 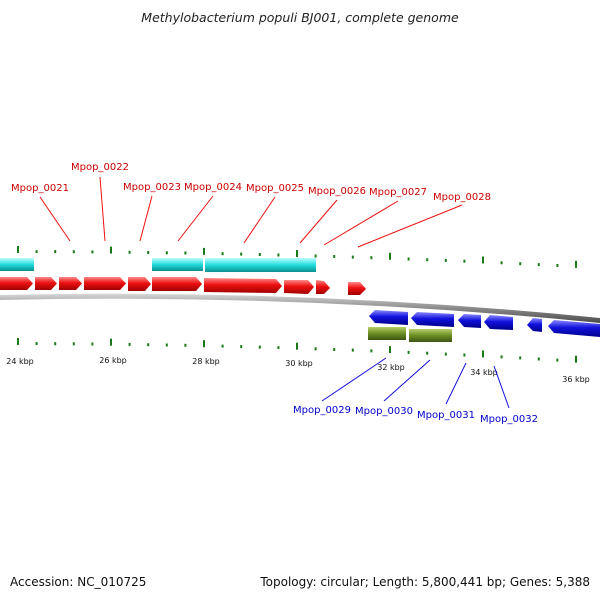 I want to click on gene-label: Mpop_0031, so click(x=446, y=415).